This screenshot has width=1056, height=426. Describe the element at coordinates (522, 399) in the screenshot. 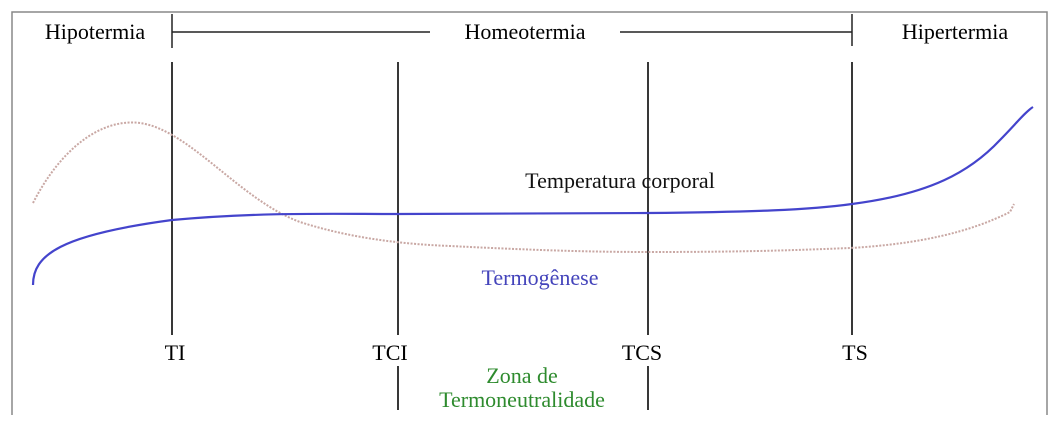

I see `zone-label: Termoneutralidade` at that location.